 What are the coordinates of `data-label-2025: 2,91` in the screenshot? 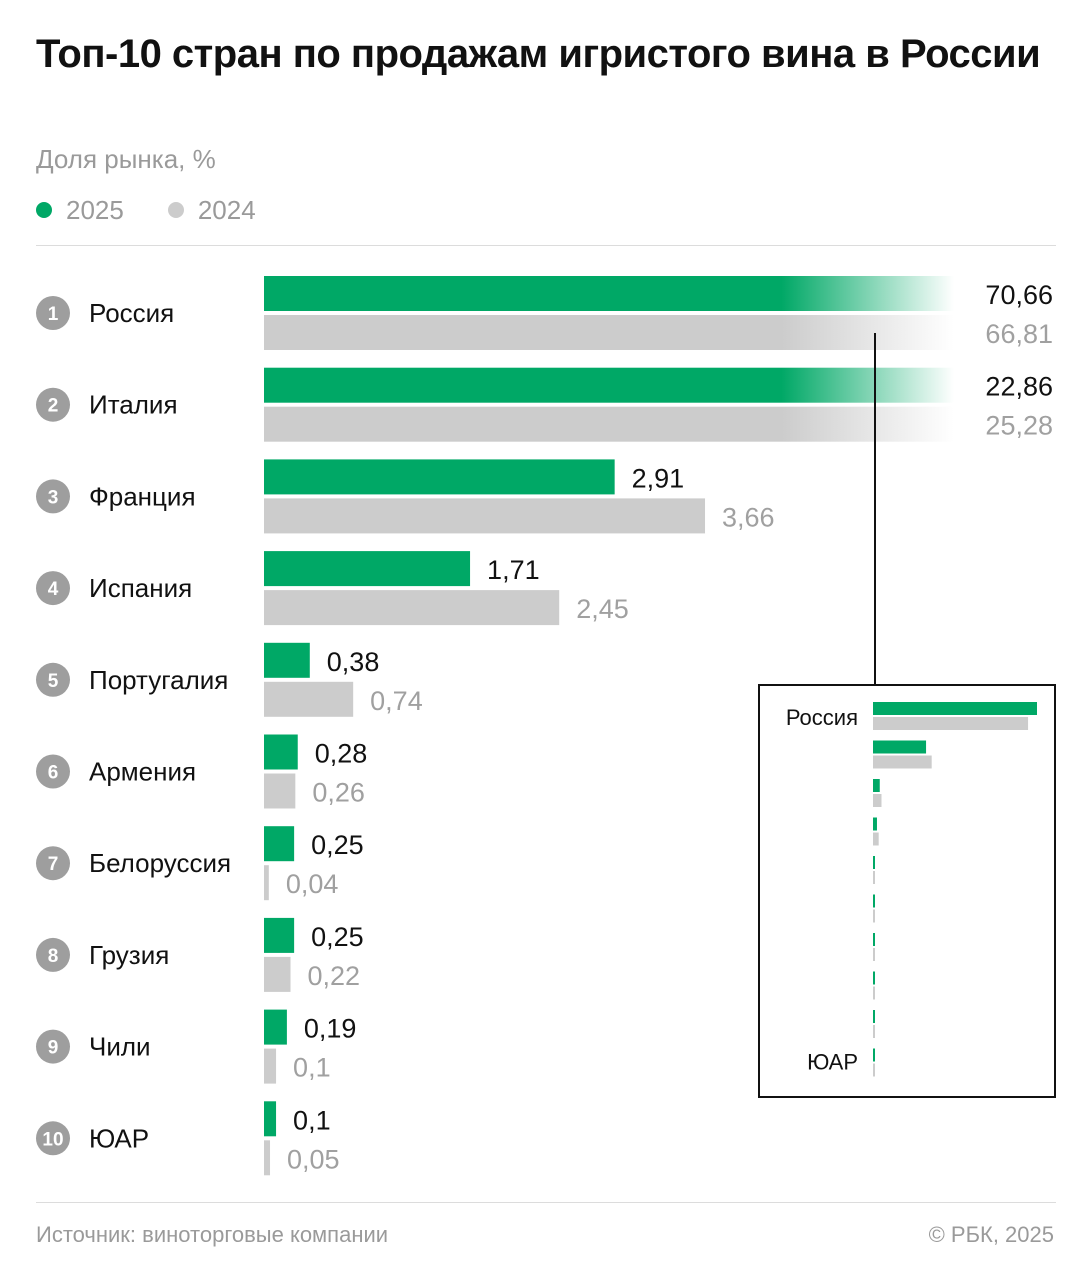 It's located at (658, 478).